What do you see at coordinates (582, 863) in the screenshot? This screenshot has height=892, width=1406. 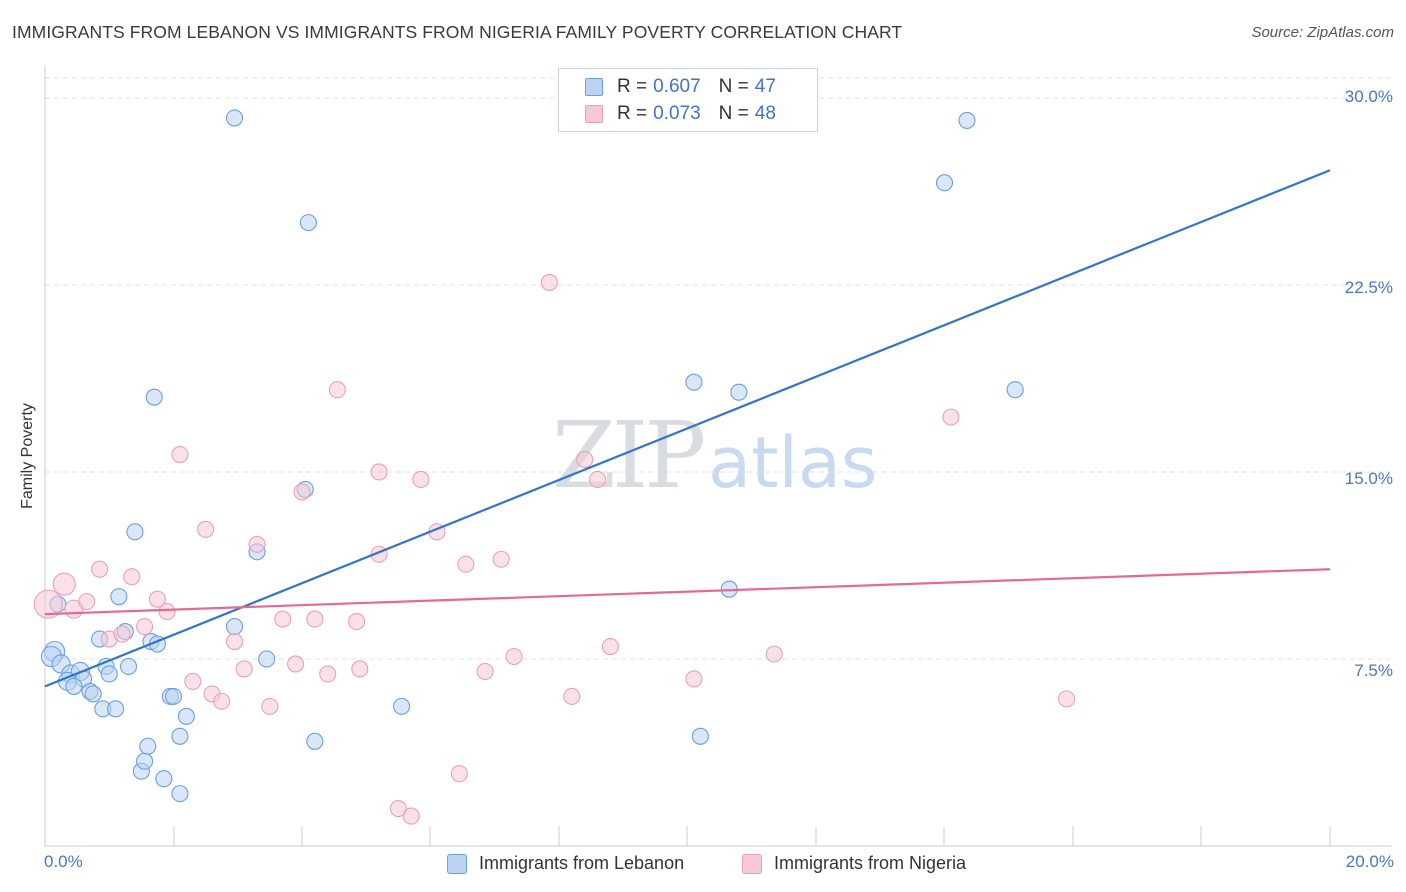 I see `legend-label-lebanon: Immigrants from Lebanon` at bounding box center [582, 863].